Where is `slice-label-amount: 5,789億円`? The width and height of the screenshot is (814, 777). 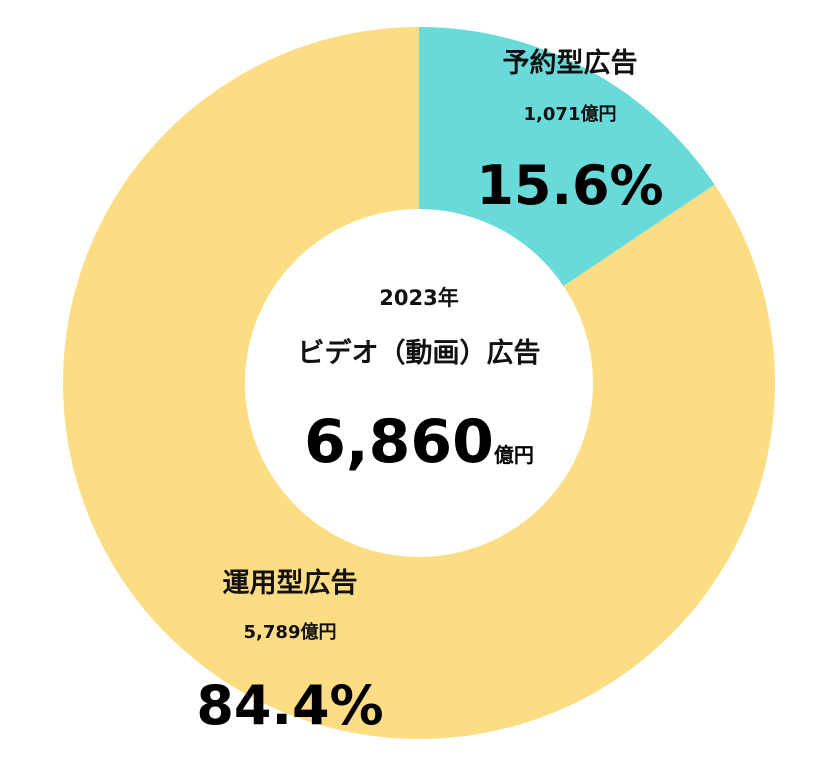 slice-label-amount: 5,789億円 is located at coordinates (290, 632).